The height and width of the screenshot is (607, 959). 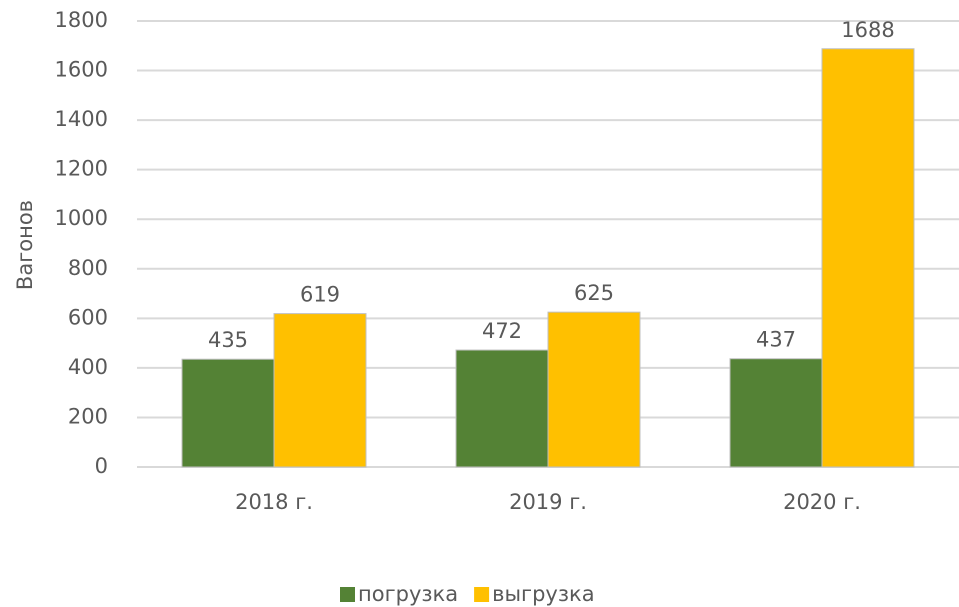 What do you see at coordinates (81, 70) in the screenshot?
I see `y-tick-label: 1600` at bounding box center [81, 70].